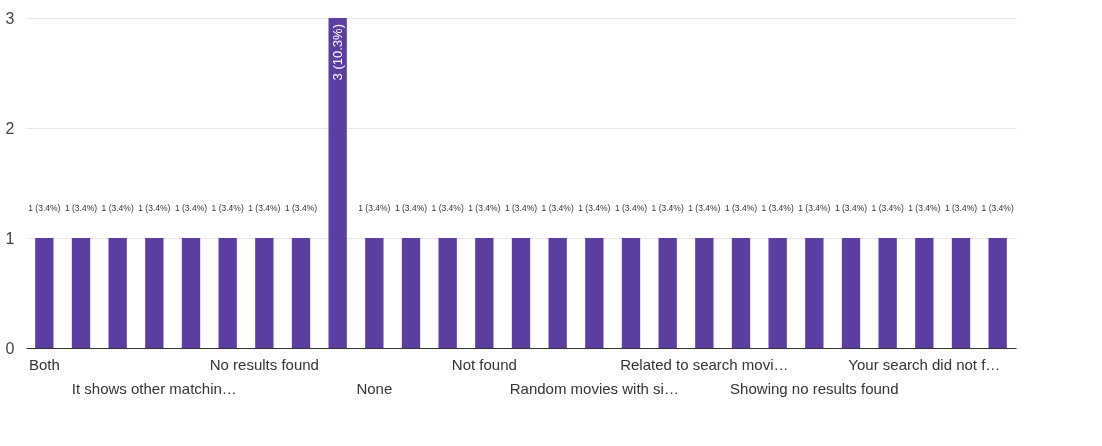 The height and width of the screenshot is (446, 1102). I want to click on x-tick-label: No results found, so click(264, 364).